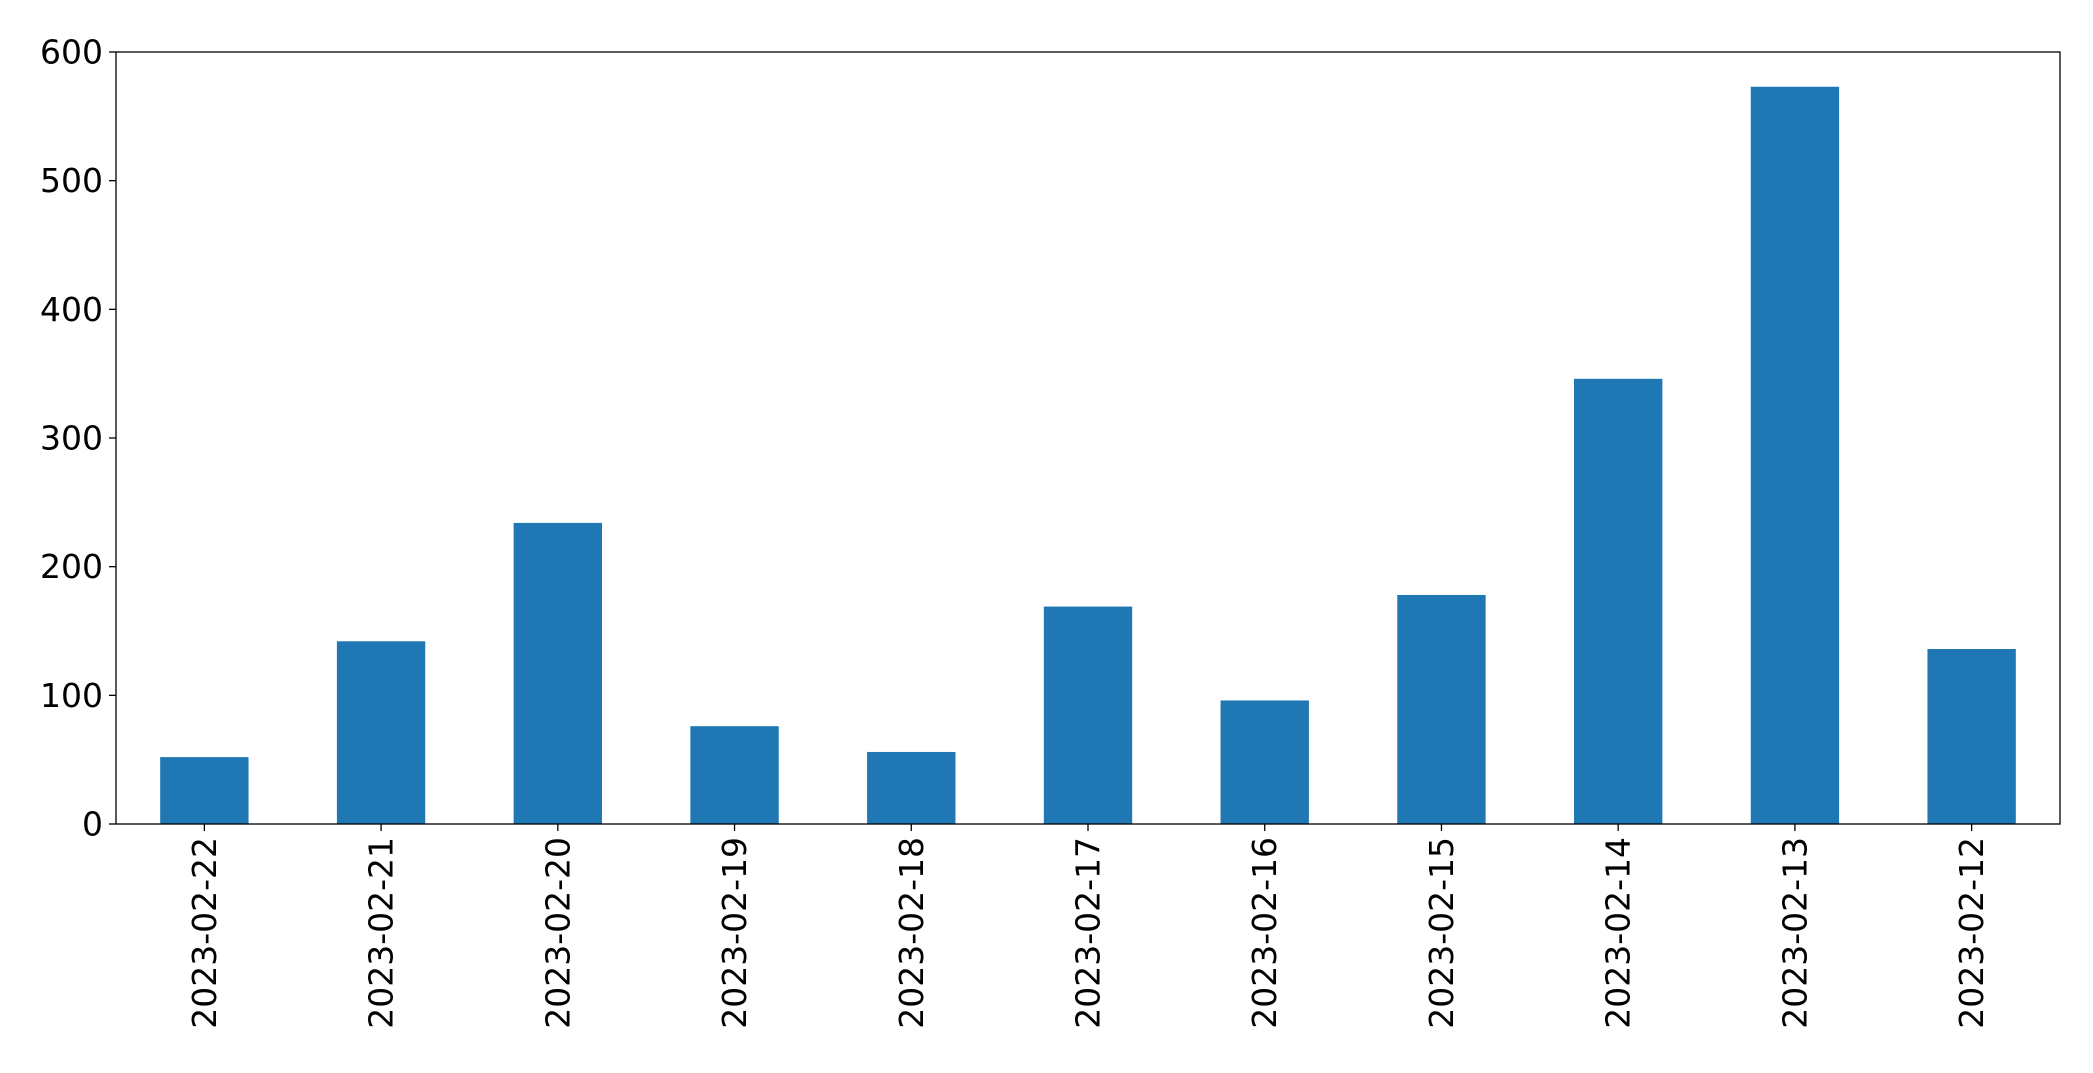 Image resolution: width=2093 pixels, height=1073 pixels. I want to click on x-tick-label: 2023-02-20, so click(557, 933).